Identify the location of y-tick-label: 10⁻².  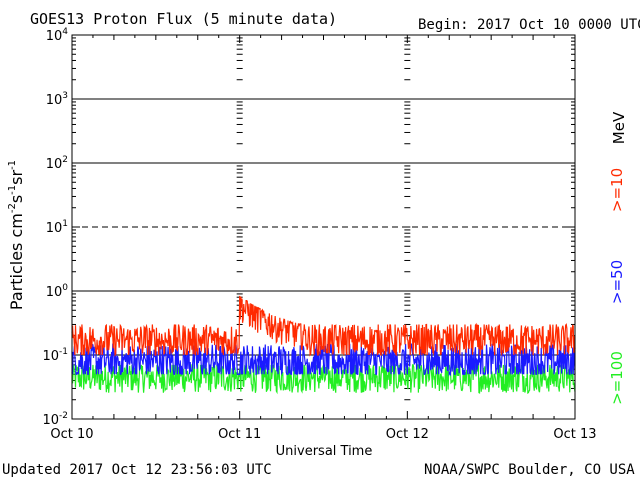
(55, 419).